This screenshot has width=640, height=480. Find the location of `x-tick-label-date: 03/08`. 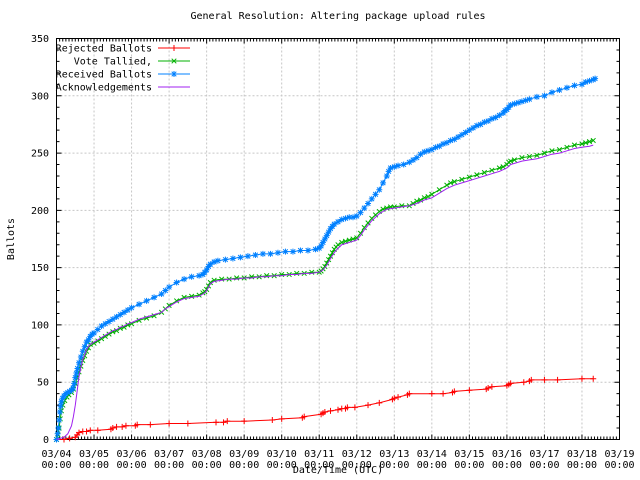

x-tick-label-date: 03/08 is located at coordinates (207, 454).